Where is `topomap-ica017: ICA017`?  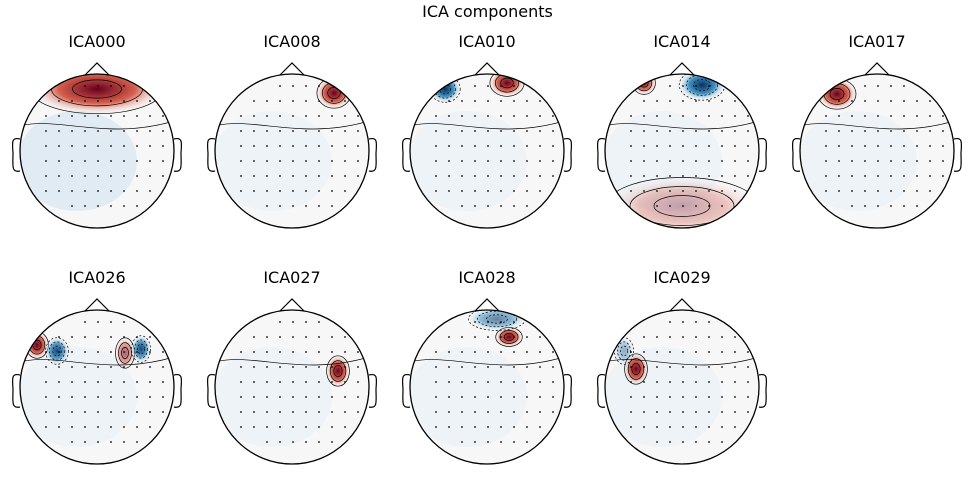
topomap-ica017: ICA017 is located at coordinates (877, 130).